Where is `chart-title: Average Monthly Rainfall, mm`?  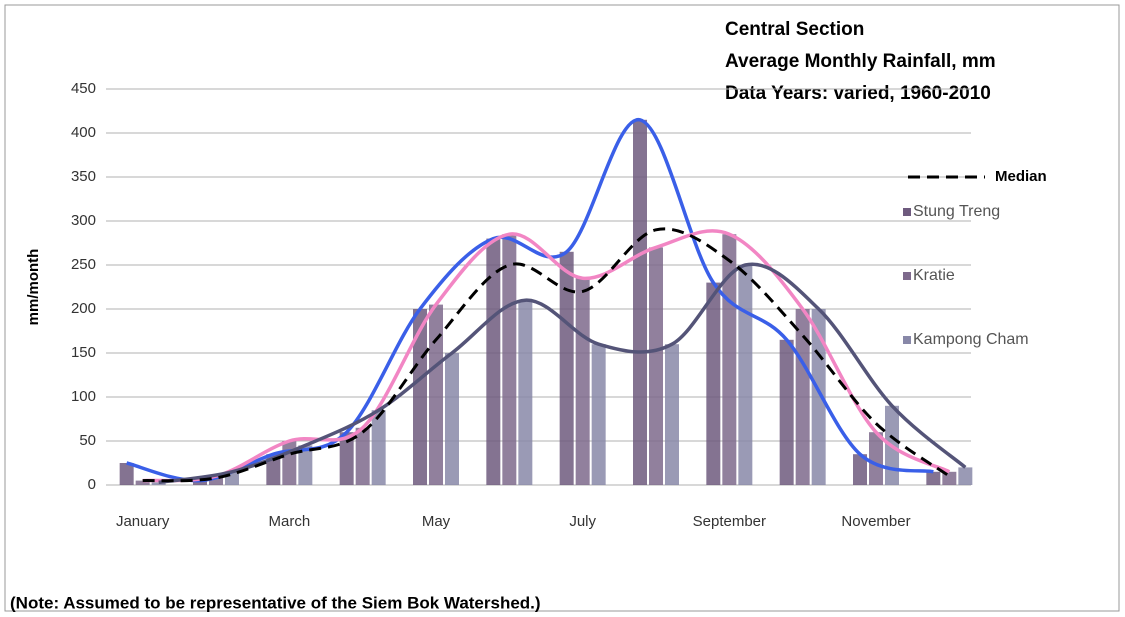
chart-title: Average Monthly Rainfall, mm is located at coordinates (860, 61).